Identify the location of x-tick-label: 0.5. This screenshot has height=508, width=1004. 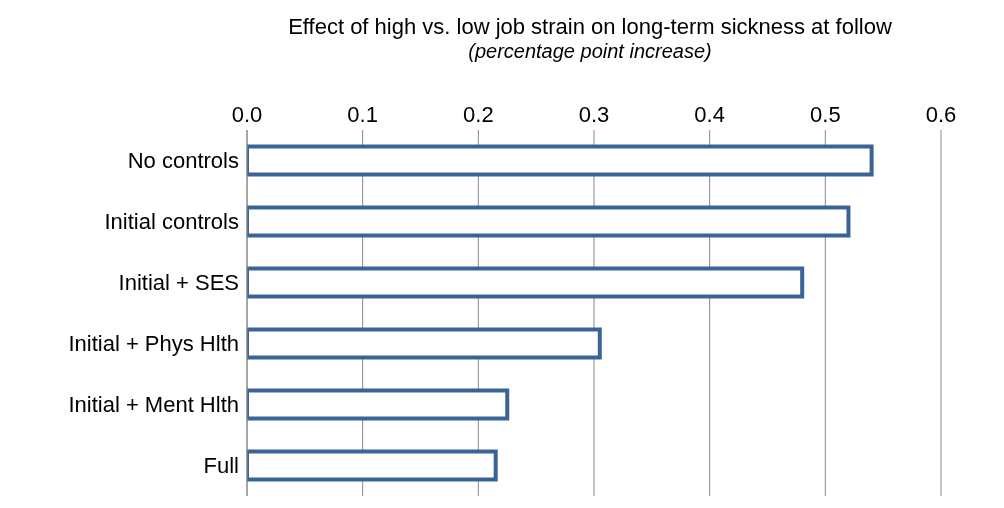
(825, 114).